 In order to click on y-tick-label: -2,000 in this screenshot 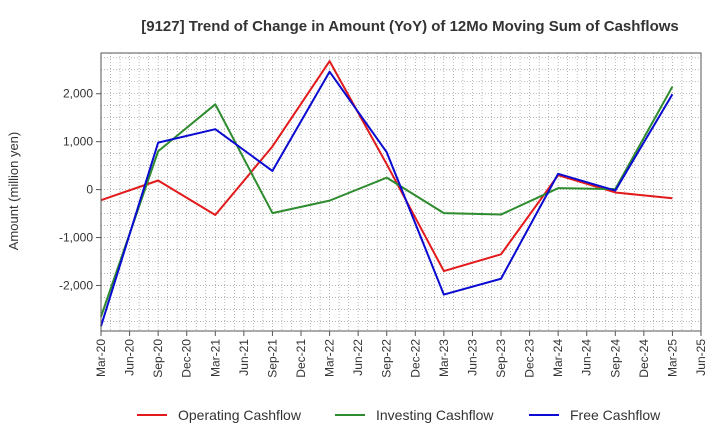, I will do `click(76, 285)`.